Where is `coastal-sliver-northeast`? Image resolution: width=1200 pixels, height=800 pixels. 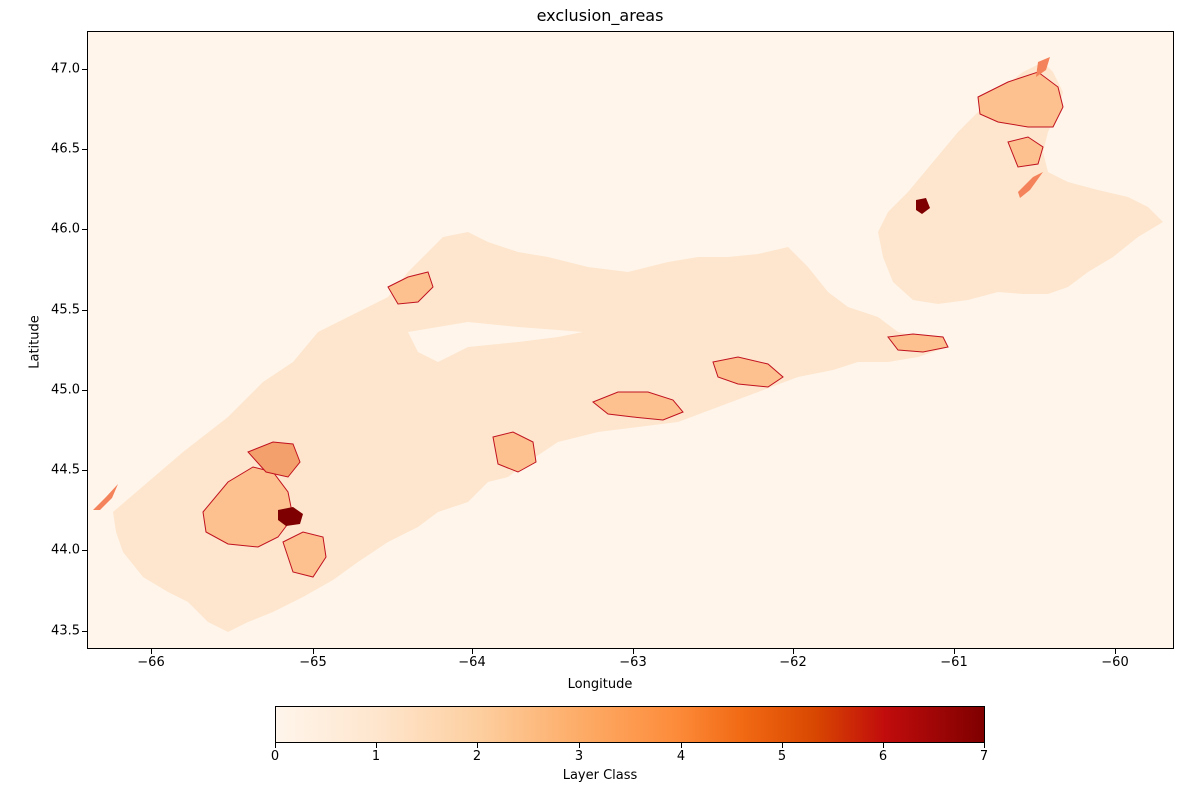
coastal-sliver-northeast is located at coordinates (1043, 67).